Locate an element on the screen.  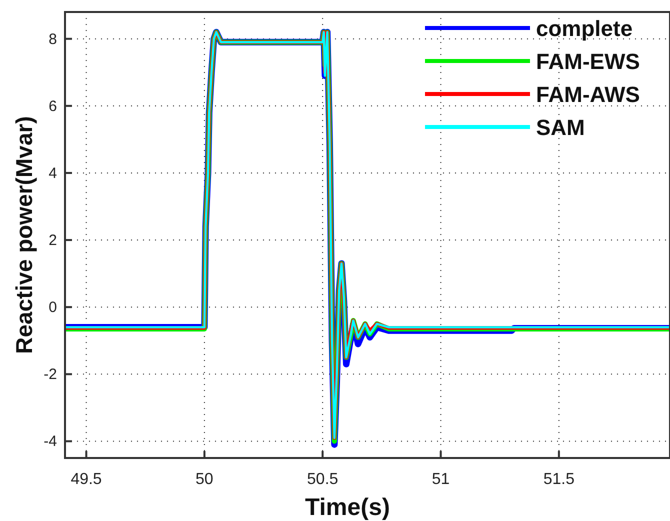
x-tick-label: 50 is located at coordinates (205, 479).